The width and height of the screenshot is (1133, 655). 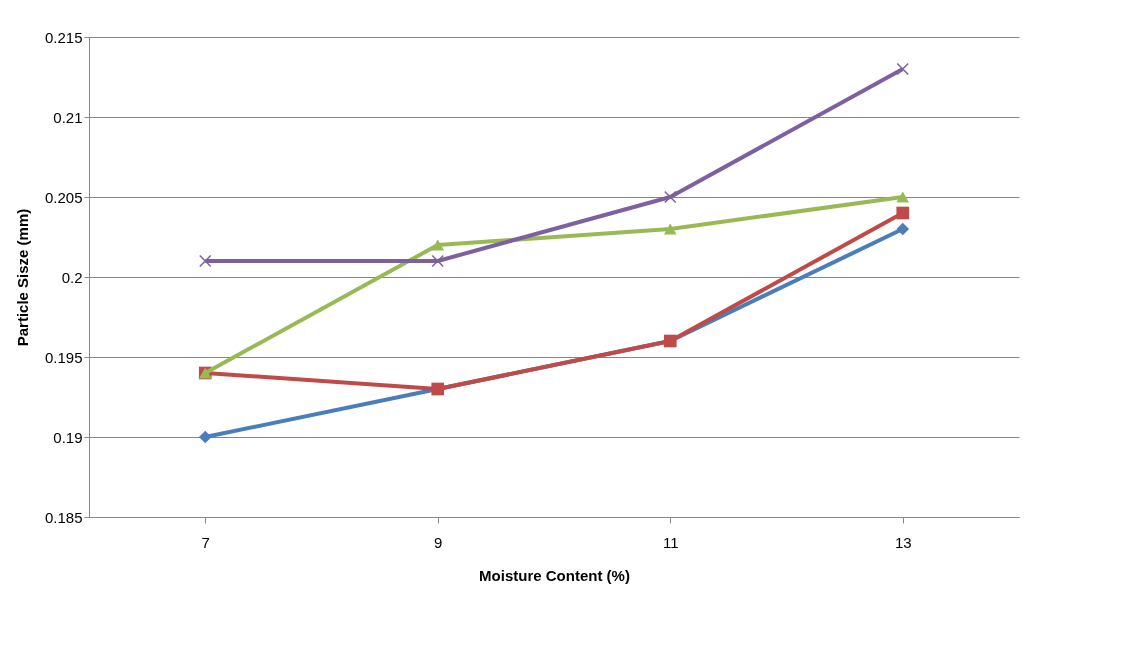 What do you see at coordinates (903, 542) in the screenshot?
I see `x-tick-label: 13` at bounding box center [903, 542].